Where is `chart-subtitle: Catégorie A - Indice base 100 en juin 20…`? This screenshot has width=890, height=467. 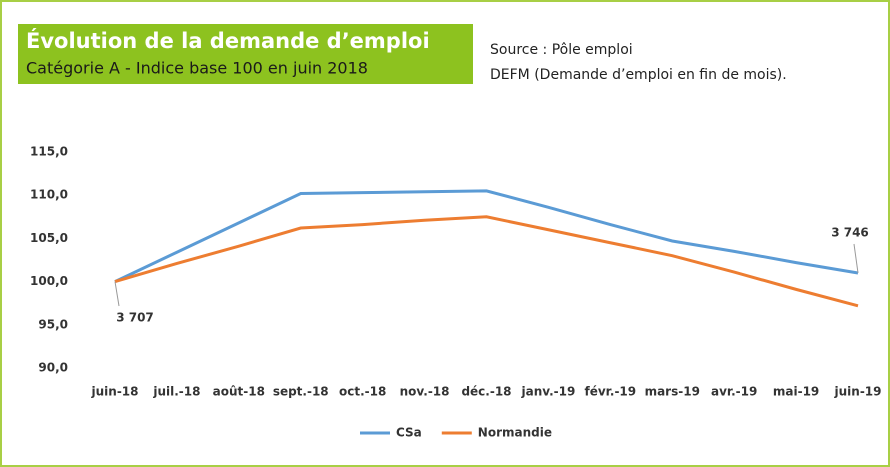 chart-subtitle: Catégorie A - Indice base 100 en juin 20… is located at coordinates (197, 68).